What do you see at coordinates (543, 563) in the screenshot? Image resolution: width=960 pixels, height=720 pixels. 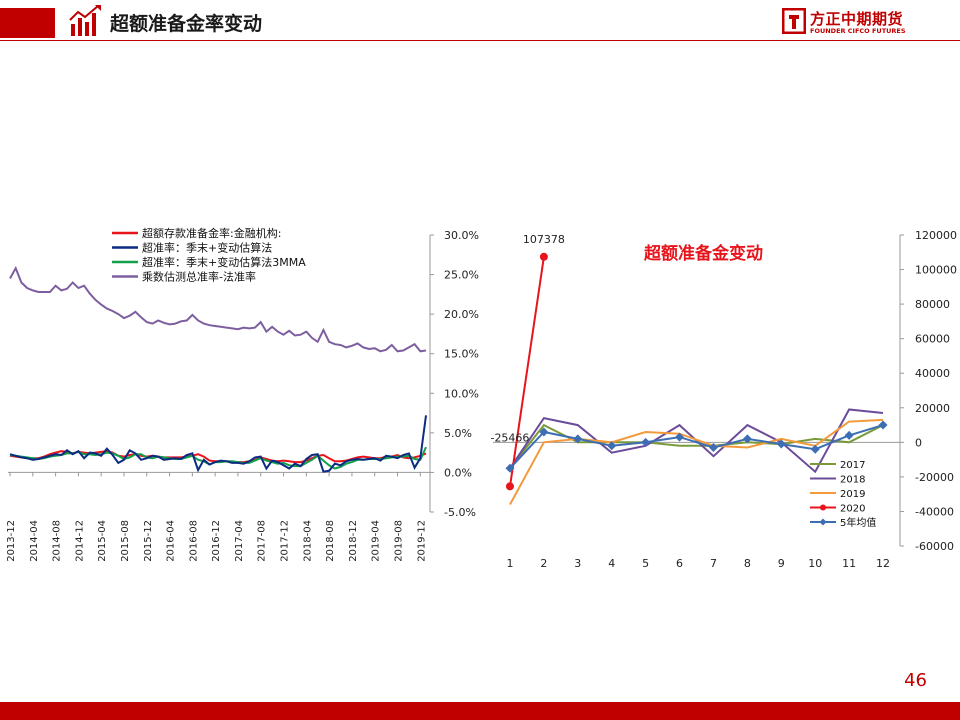 I see `x-tick-label: 2` at bounding box center [543, 563].